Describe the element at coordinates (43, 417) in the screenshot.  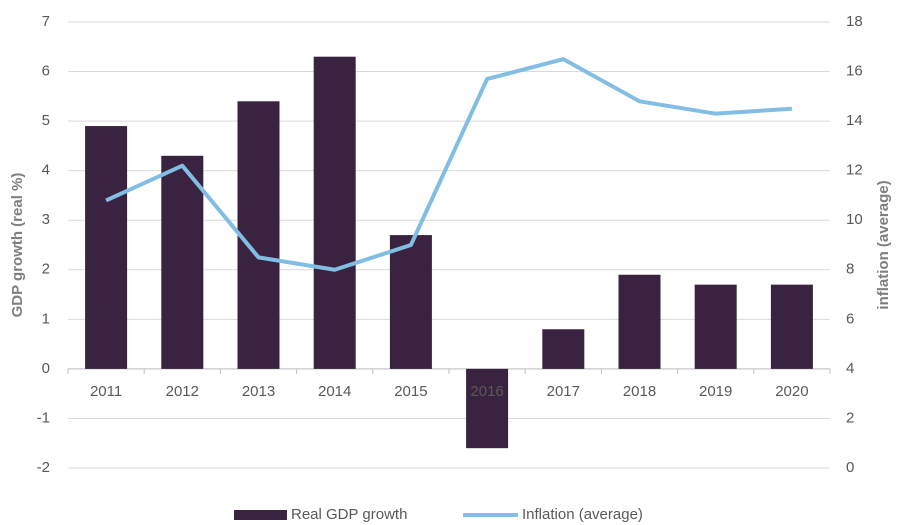
I see `y-tick-label: -1` at that location.